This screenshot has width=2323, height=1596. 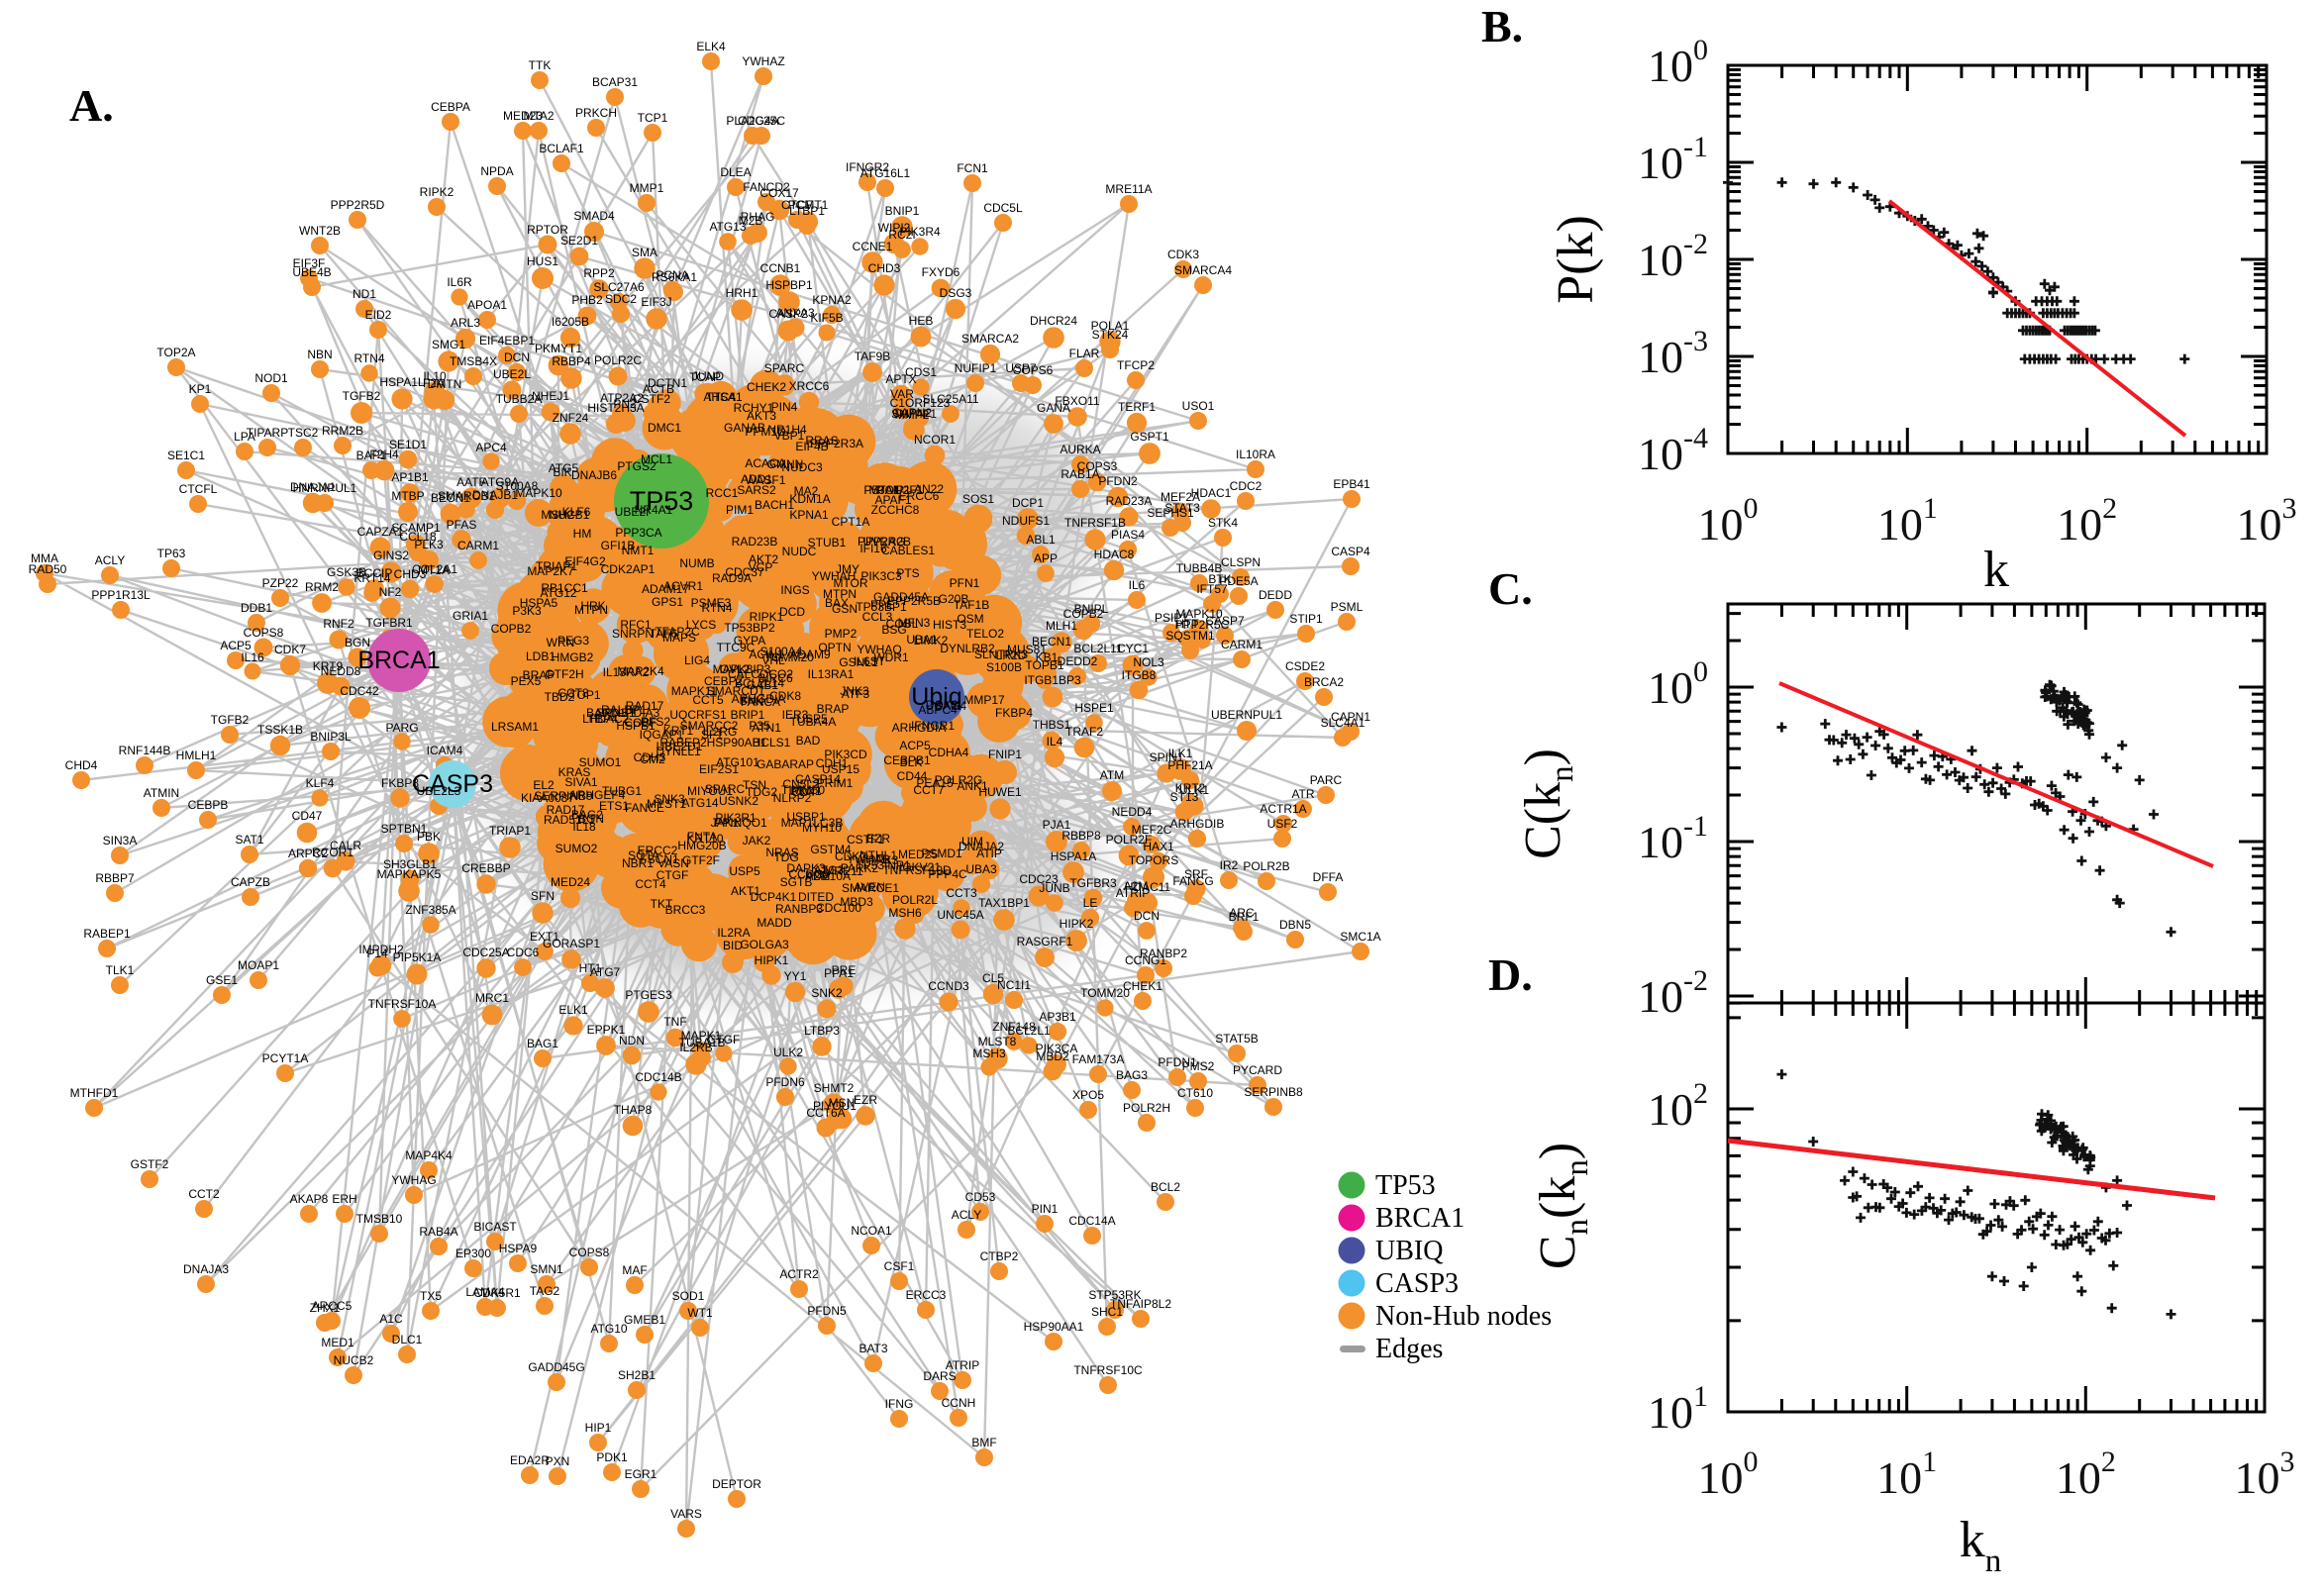 I want to click on svg-text: CM2, so click(x=653, y=759).